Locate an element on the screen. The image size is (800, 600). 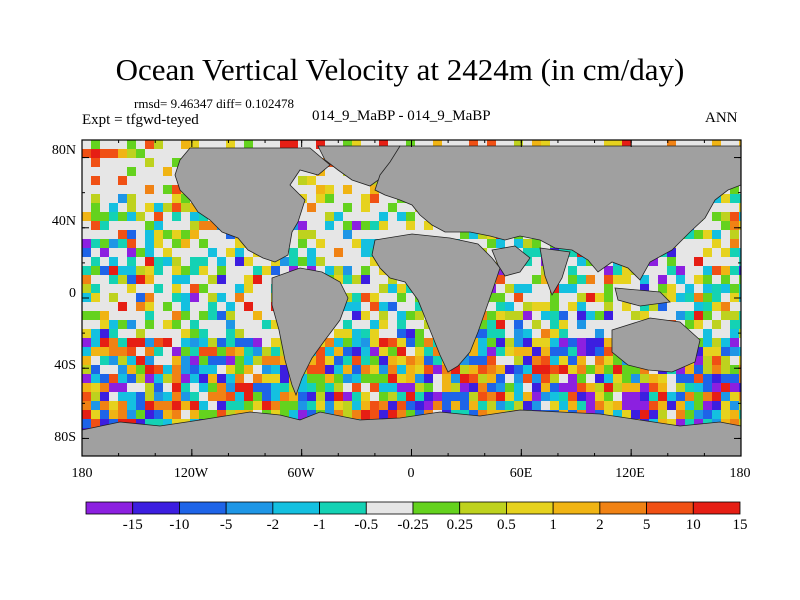
colorbar-swatch is located at coordinates (156, 508).